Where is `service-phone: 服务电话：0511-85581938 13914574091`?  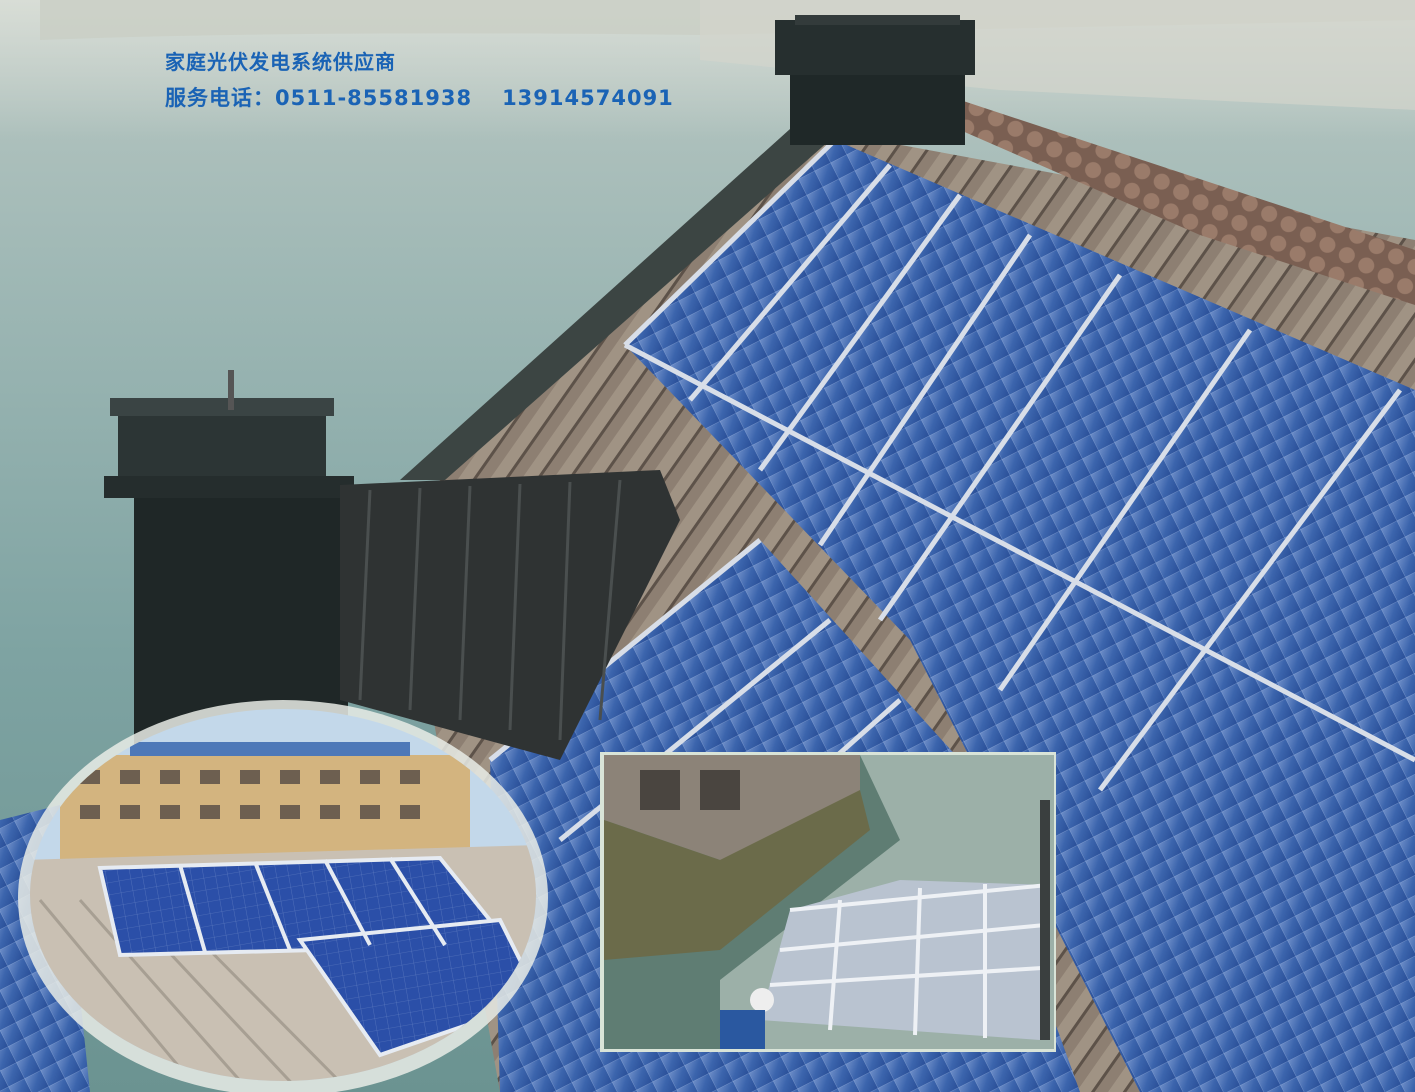 service-phone: 服务电话：0511-85581938 13914574091 is located at coordinates (419, 98).